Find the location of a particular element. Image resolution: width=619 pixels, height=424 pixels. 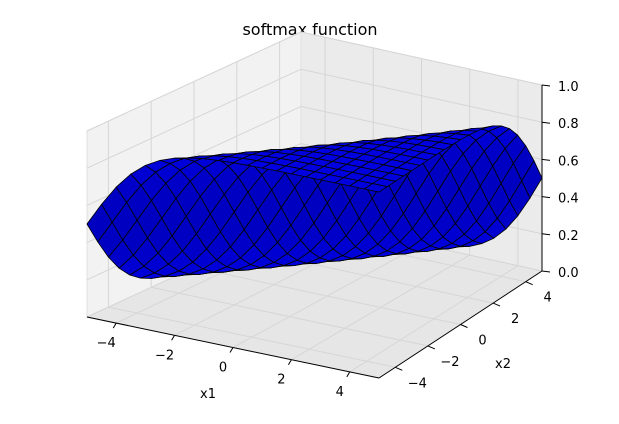

z-tick-label: 0.0 is located at coordinates (568, 273).